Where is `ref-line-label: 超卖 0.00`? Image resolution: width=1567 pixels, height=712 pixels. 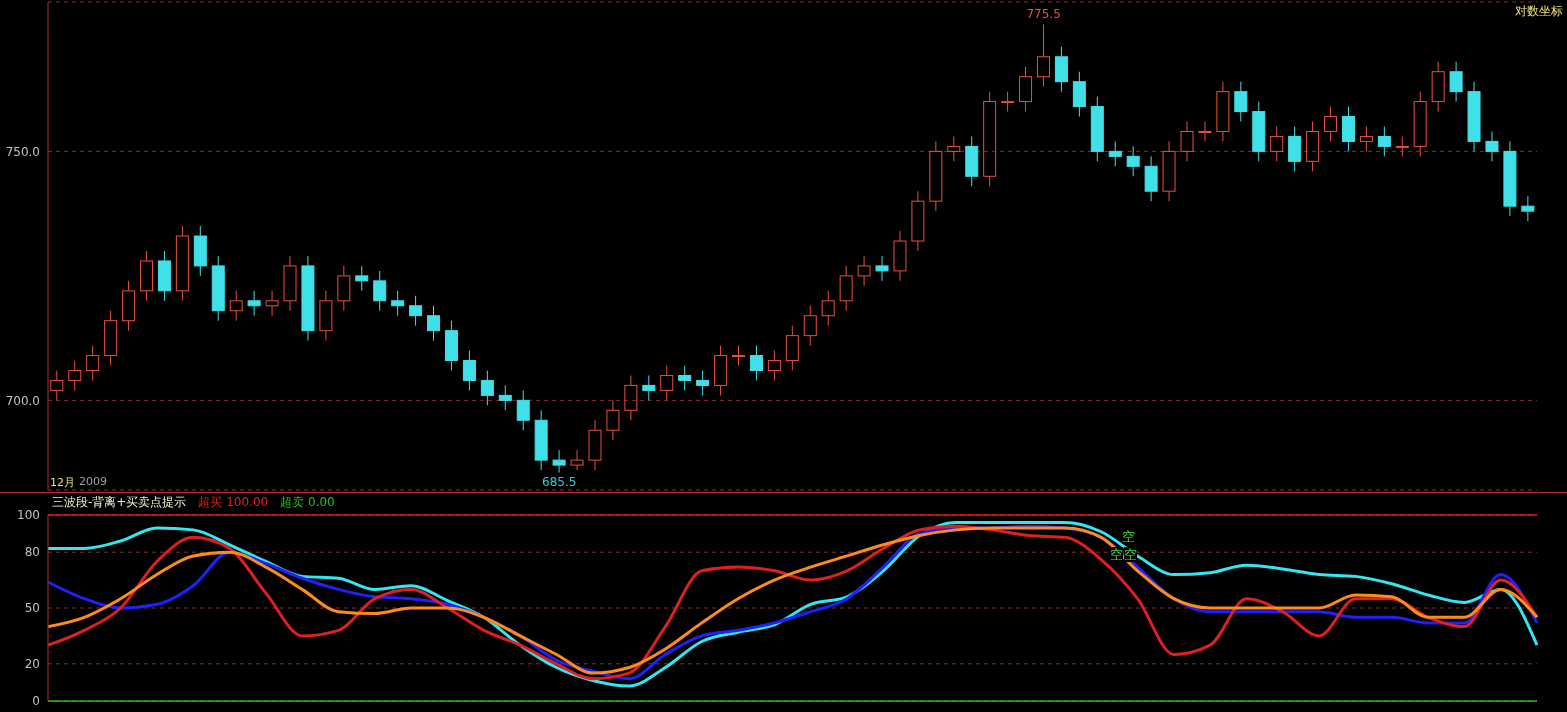
ref-line-label: 超卖 0.00 is located at coordinates (307, 502).